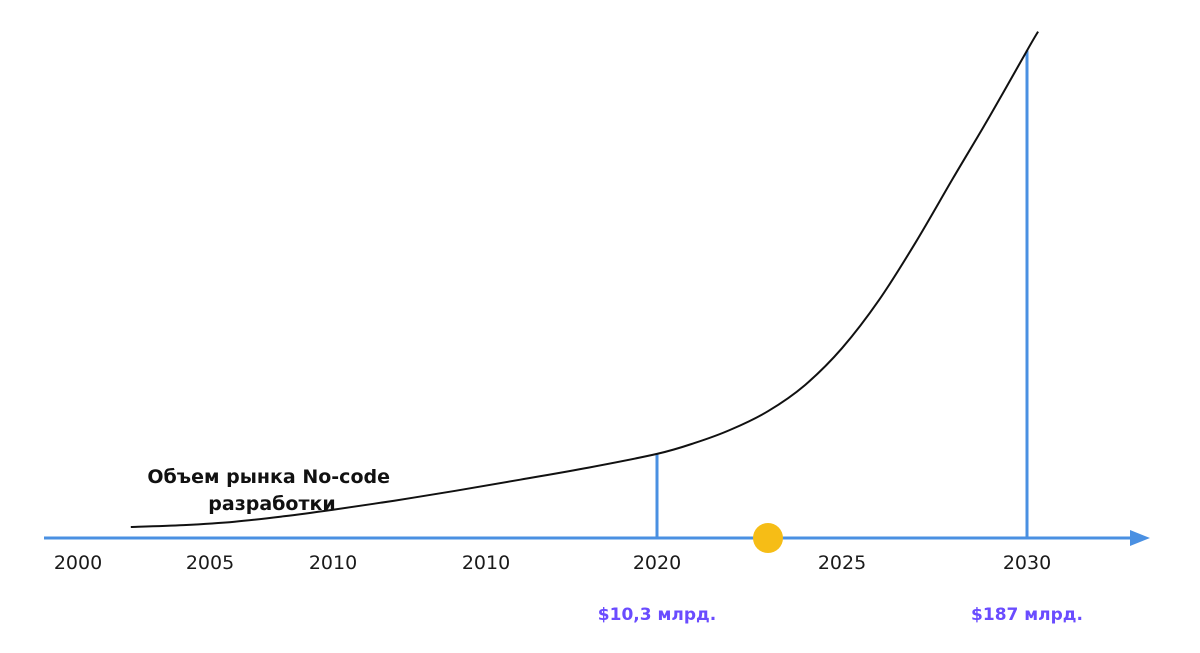 The image size is (1200, 653). I want to click on marker-value-label-2030: $187 млрд., so click(1027, 615).